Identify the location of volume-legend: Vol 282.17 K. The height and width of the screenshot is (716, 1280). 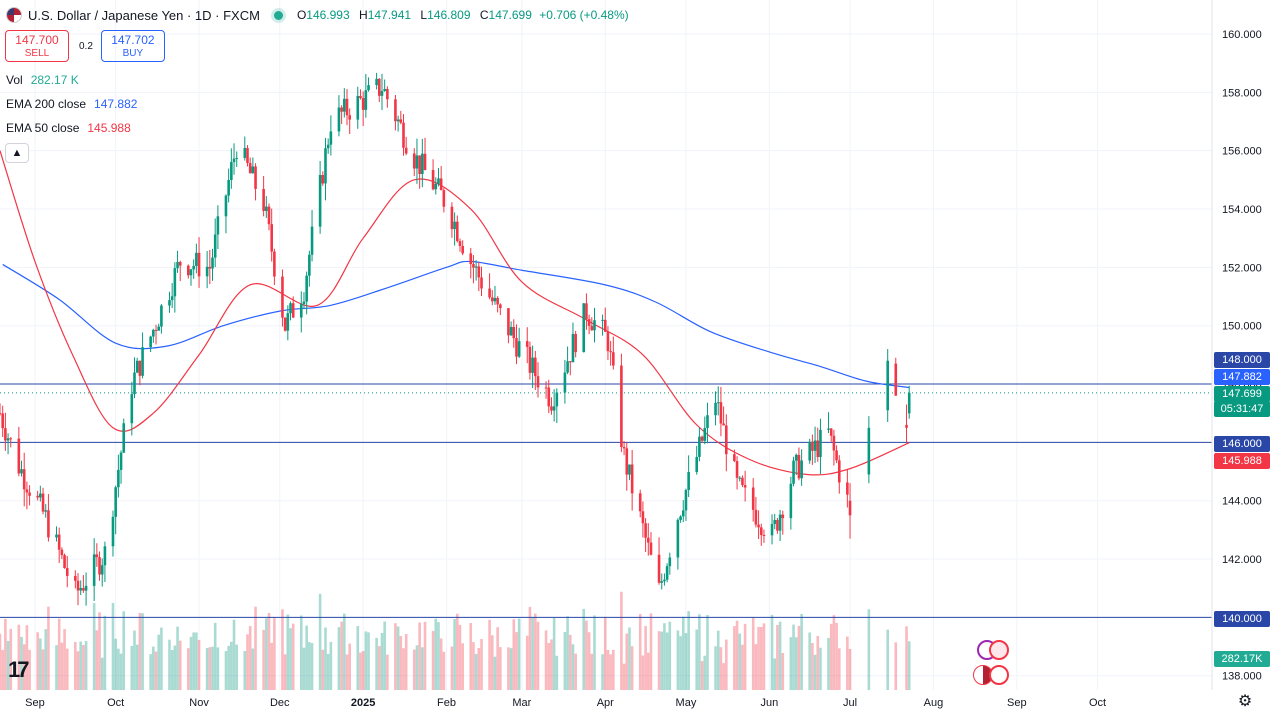
(42, 80).